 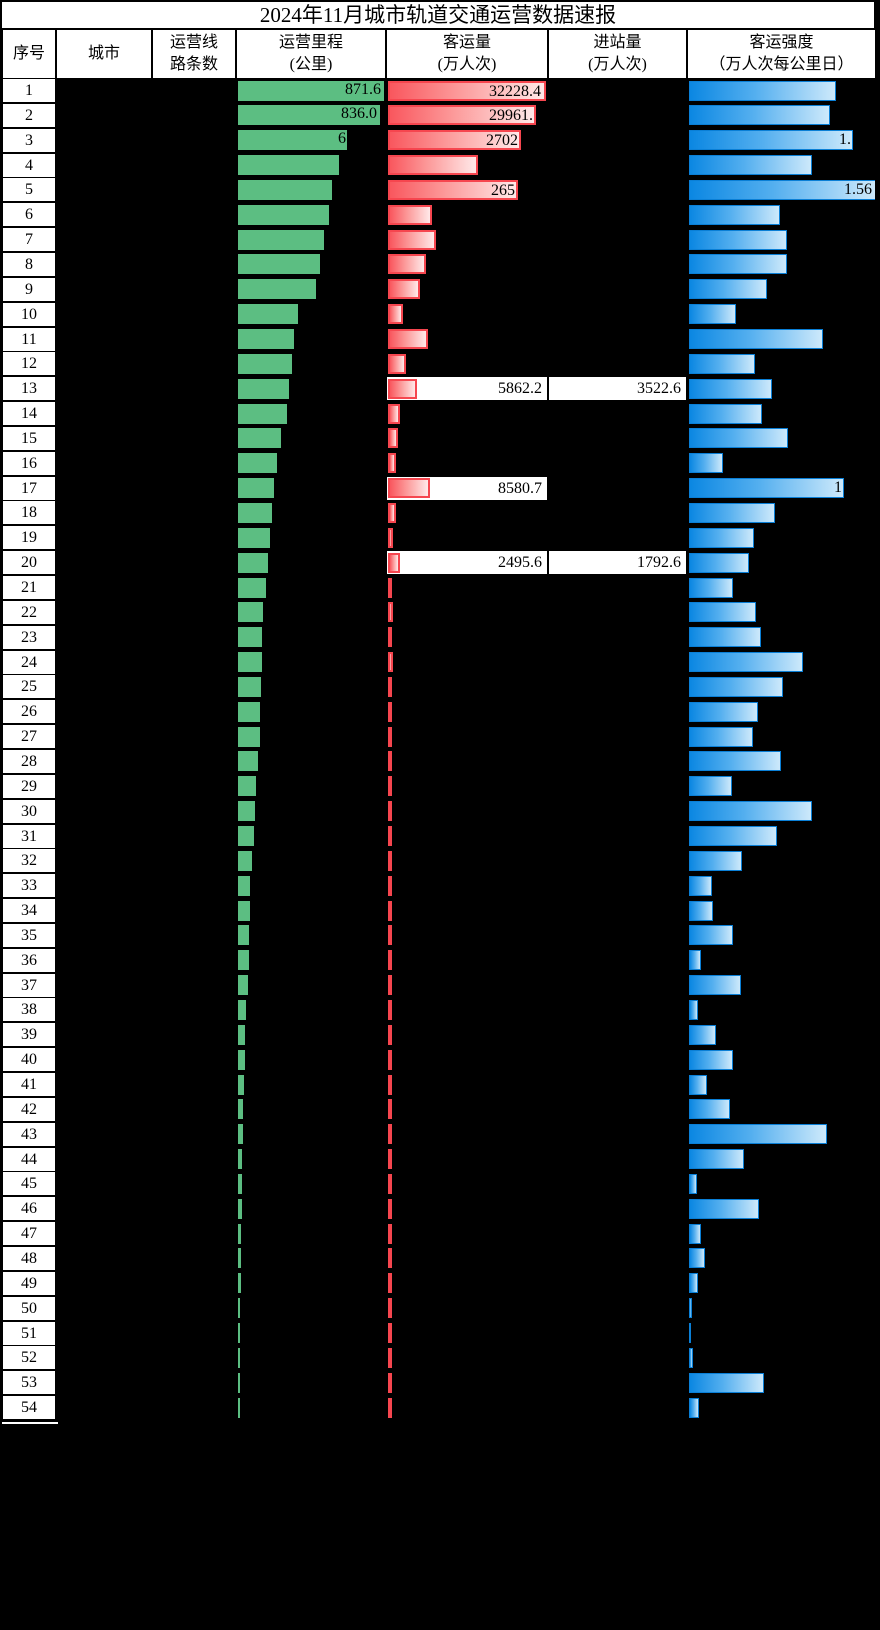 I want to click on cell-index: 5, so click(x=29, y=190).